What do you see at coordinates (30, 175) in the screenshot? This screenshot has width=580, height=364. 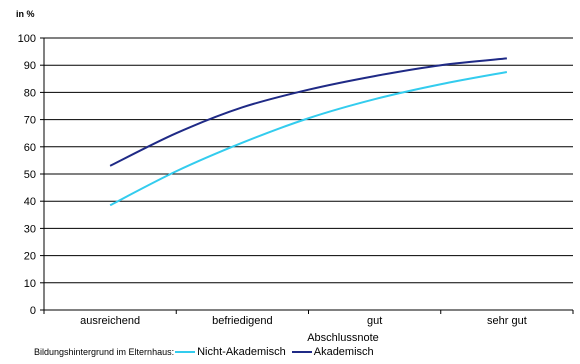 I see `y-tick-label-50: 50` at bounding box center [30, 175].